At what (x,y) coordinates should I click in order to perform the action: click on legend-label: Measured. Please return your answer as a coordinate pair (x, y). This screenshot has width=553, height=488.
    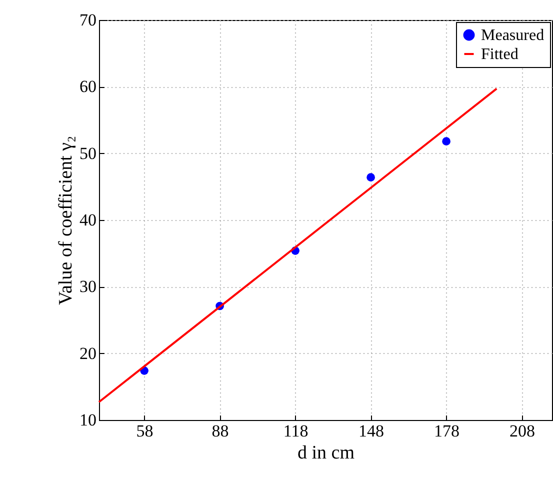
    Looking at the image, I should click on (512, 35).